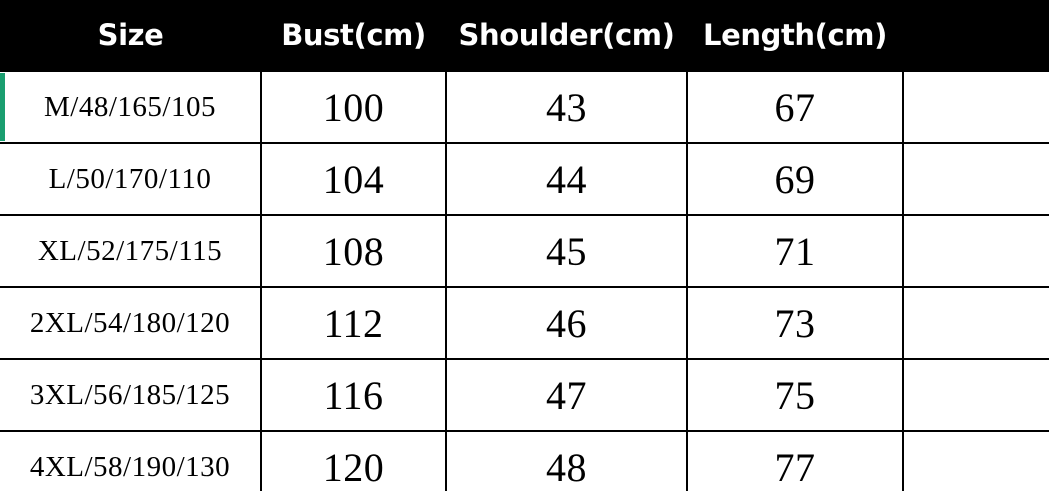 The width and height of the screenshot is (1049, 491). Describe the element at coordinates (795, 35) in the screenshot. I see `column-header-length: Length(cm)` at that location.